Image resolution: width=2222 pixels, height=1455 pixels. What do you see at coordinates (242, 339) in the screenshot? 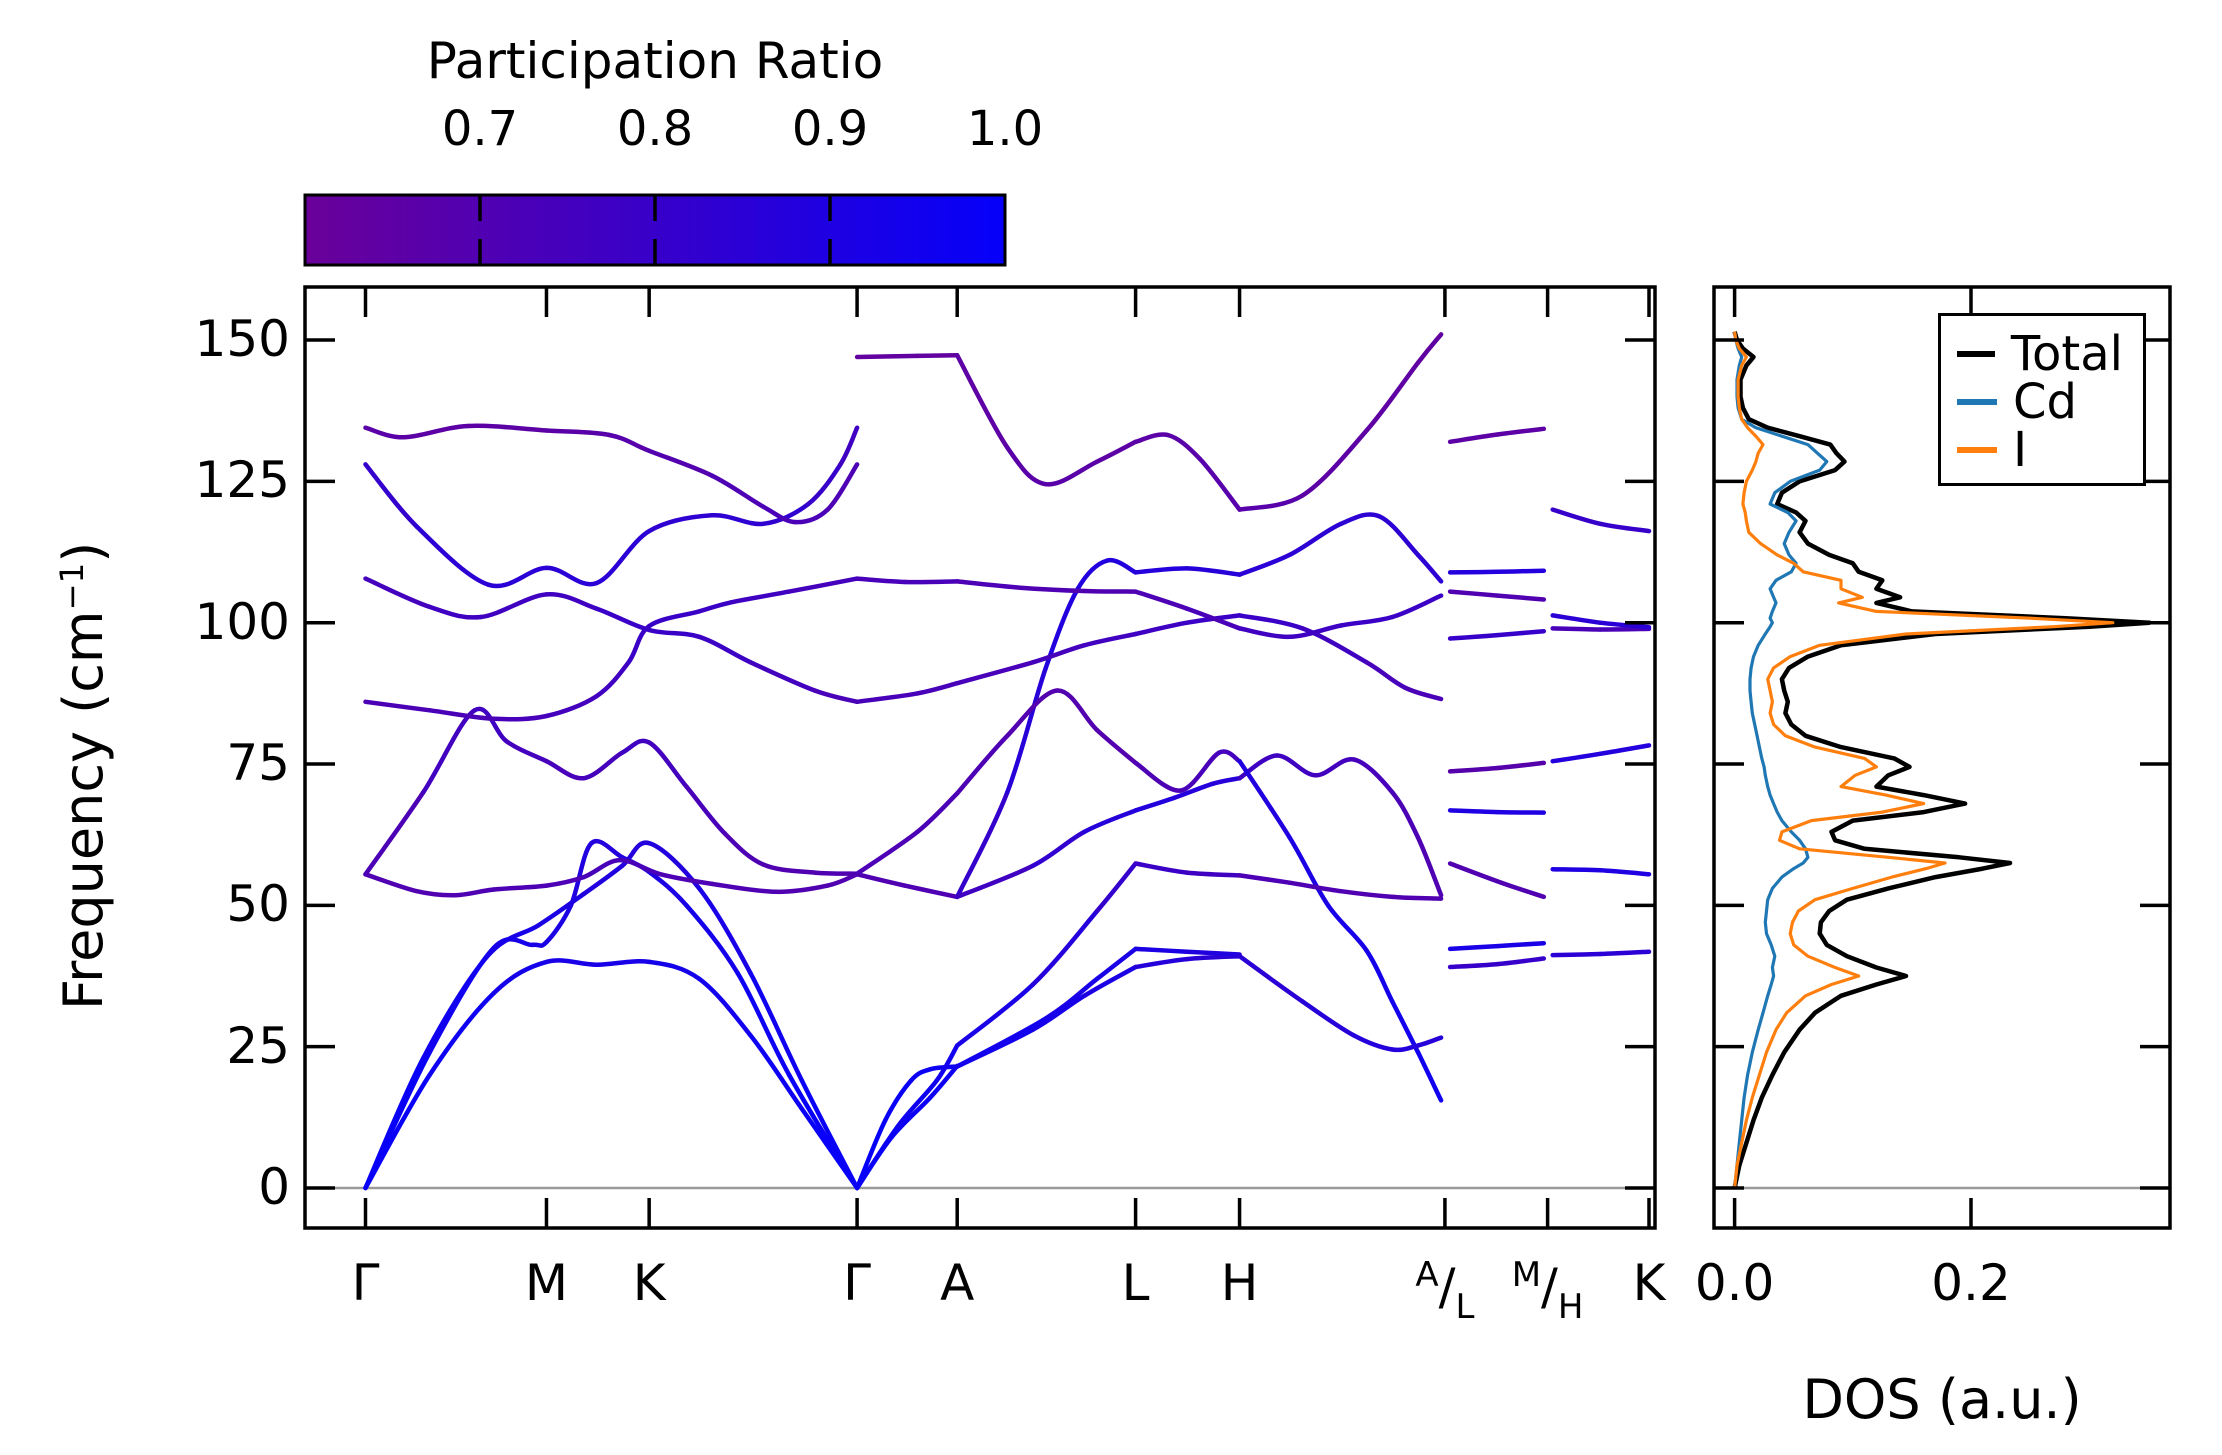
I see `y-tick-label: 150` at bounding box center [242, 339].